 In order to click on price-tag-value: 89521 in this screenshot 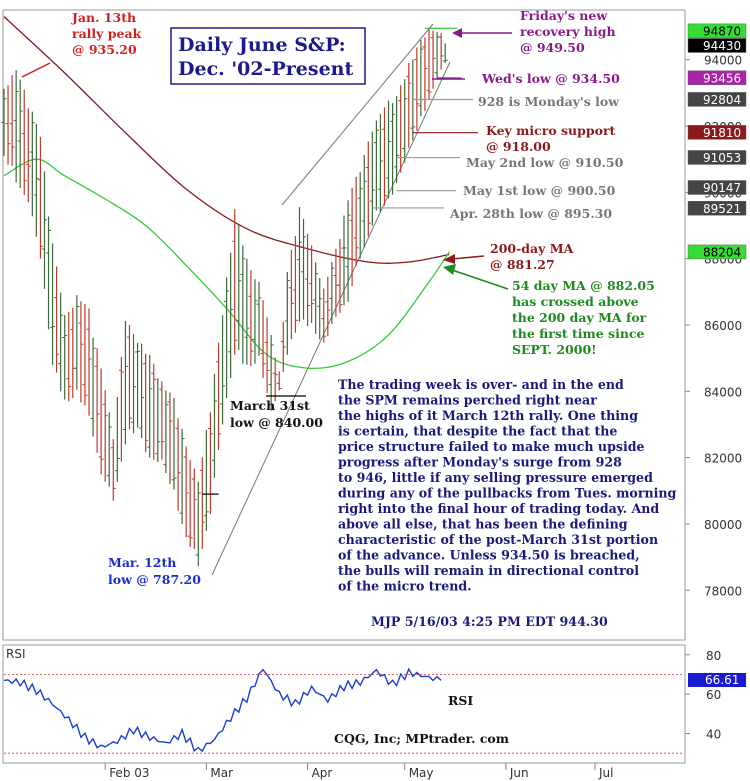, I will do `click(722, 209)`.